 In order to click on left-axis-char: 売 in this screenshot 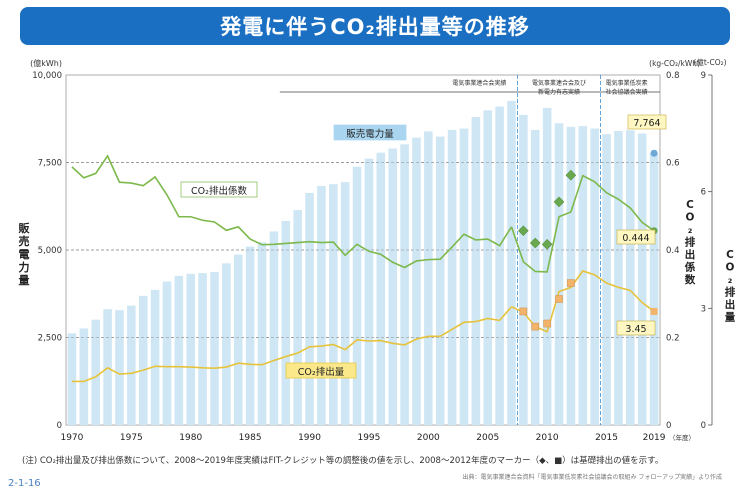, I will do `click(24, 241)`.